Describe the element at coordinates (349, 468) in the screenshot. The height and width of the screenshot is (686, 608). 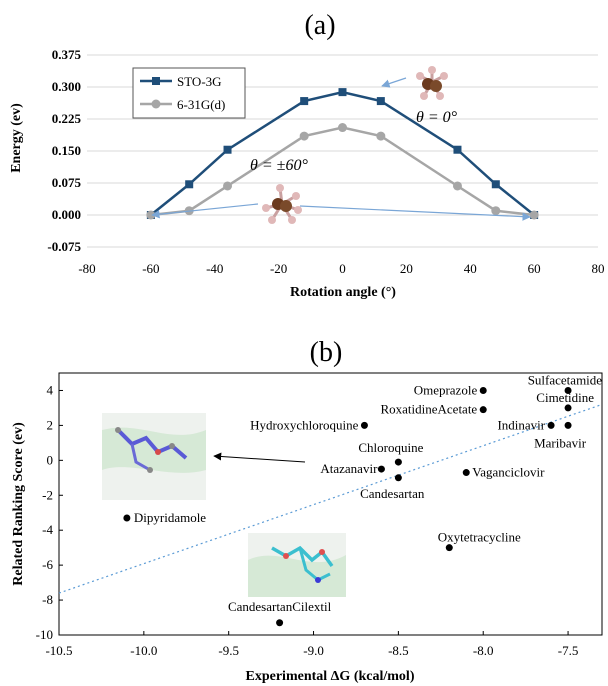
I see `scatter-point-label: Atazanavir` at that location.